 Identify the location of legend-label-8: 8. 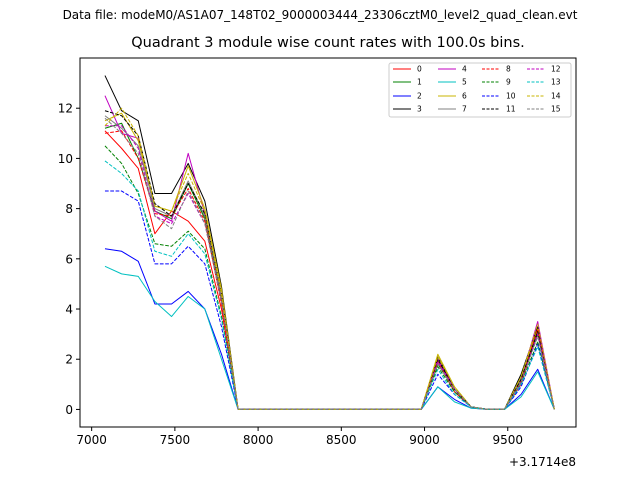
(508, 69).